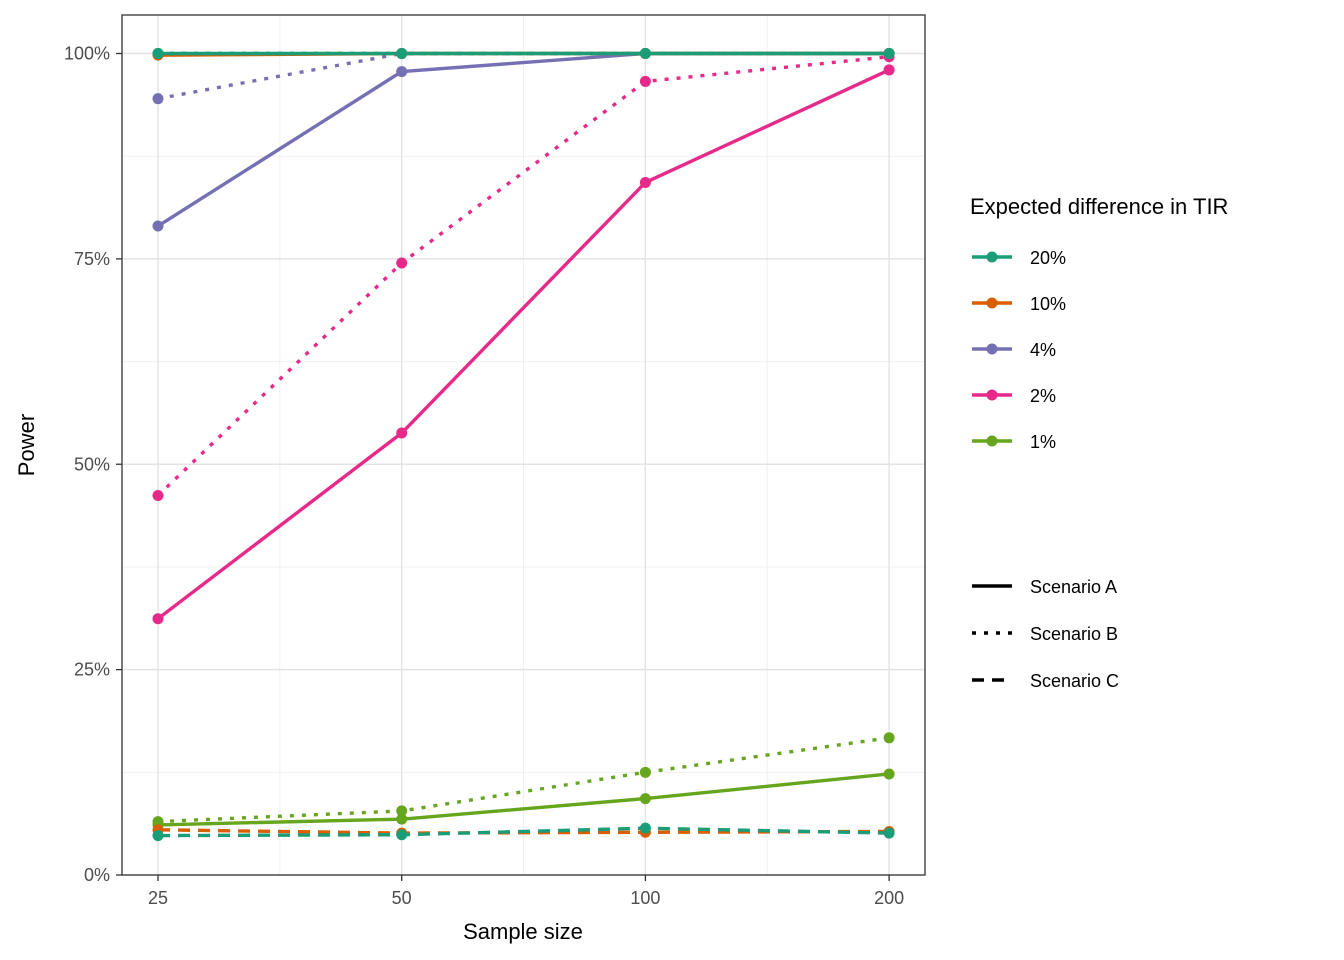 The width and height of the screenshot is (1344, 960). Describe the element at coordinates (1043, 396) in the screenshot. I see `color-legend-label: 2%` at that location.